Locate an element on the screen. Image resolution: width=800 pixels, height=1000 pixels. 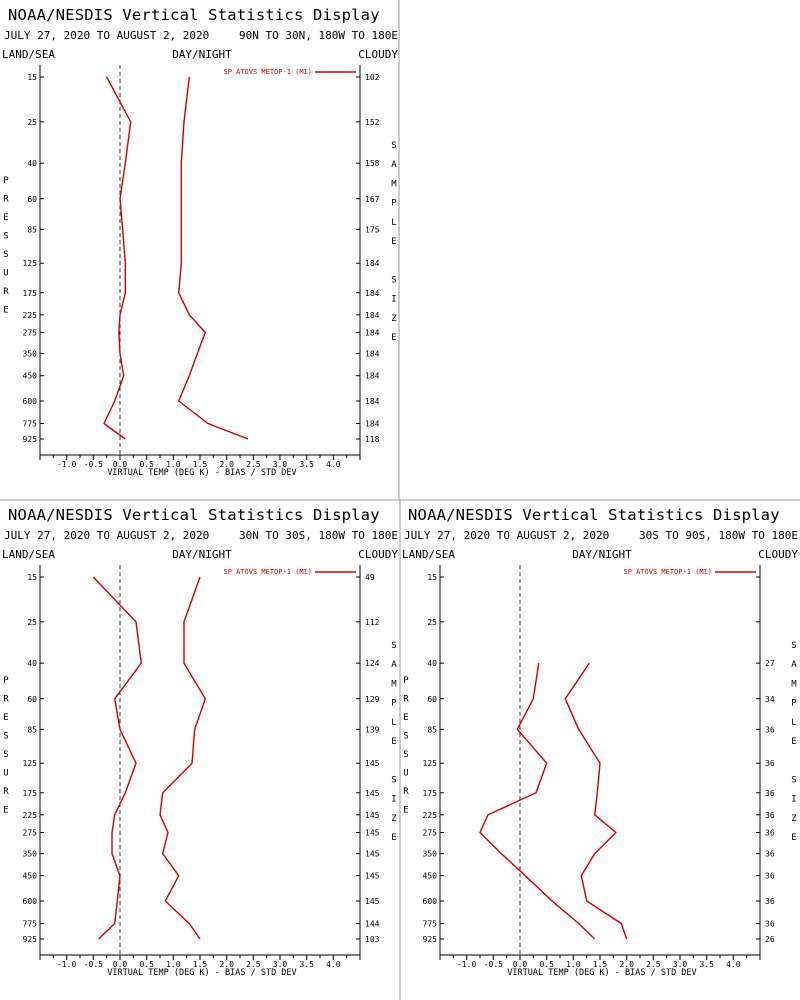
sample-size-label: 175 is located at coordinates (372, 229).